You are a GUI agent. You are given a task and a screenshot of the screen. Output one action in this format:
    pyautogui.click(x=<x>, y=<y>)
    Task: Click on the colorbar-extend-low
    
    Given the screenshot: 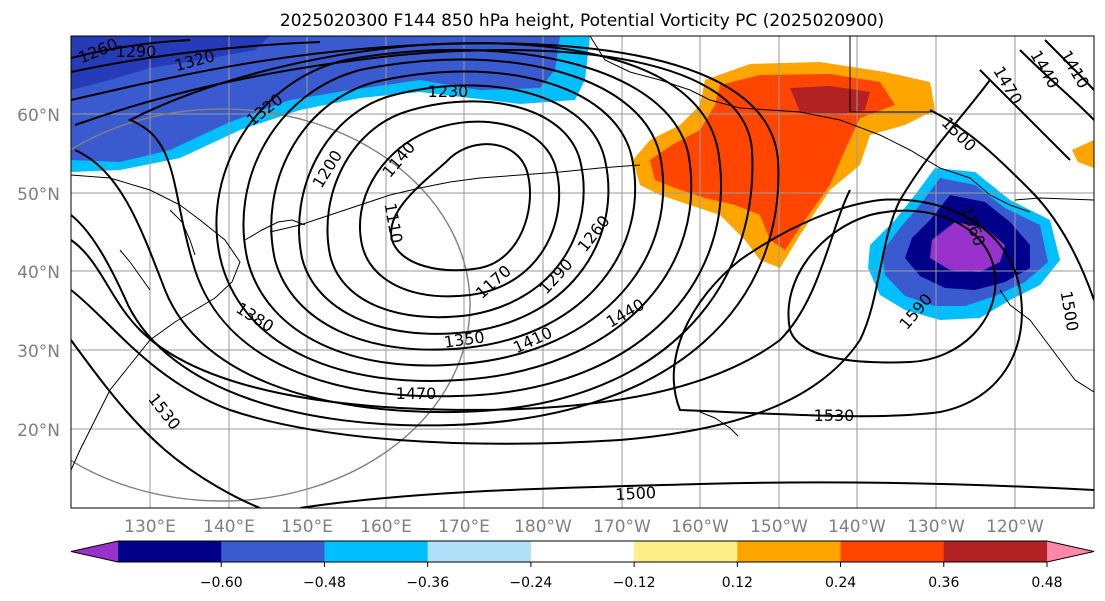 What is the action you would take?
    pyautogui.click(x=94, y=551)
    